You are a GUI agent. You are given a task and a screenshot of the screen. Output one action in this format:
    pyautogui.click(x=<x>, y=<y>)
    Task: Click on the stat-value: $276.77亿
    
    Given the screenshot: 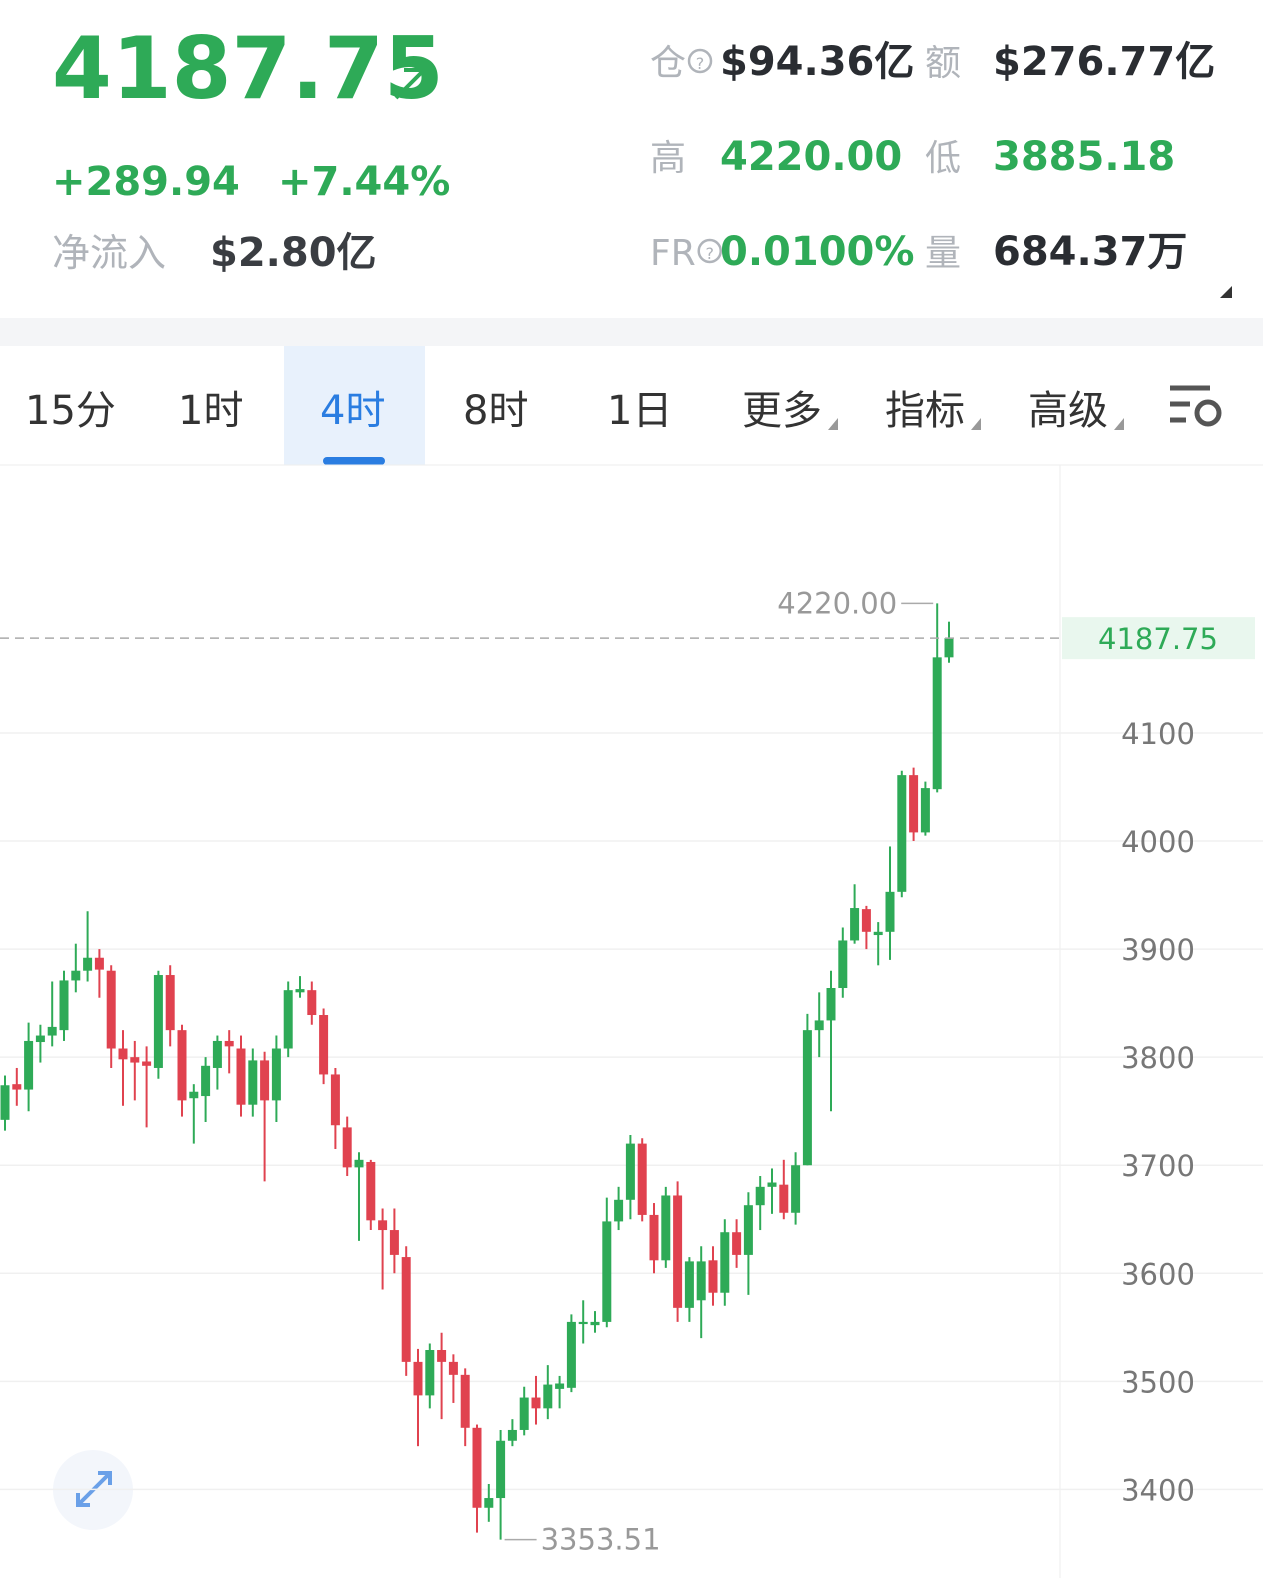 What is the action you would take?
    pyautogui.click(x=1104, y=62)
    